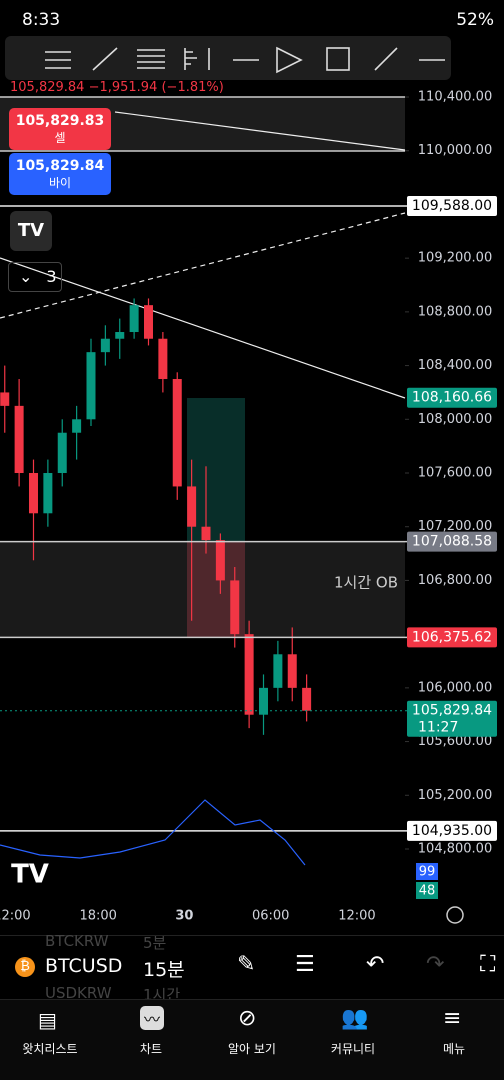 The image size is (504, 1080). I want to click on nav-icon: 👥, so click(355, 1018).